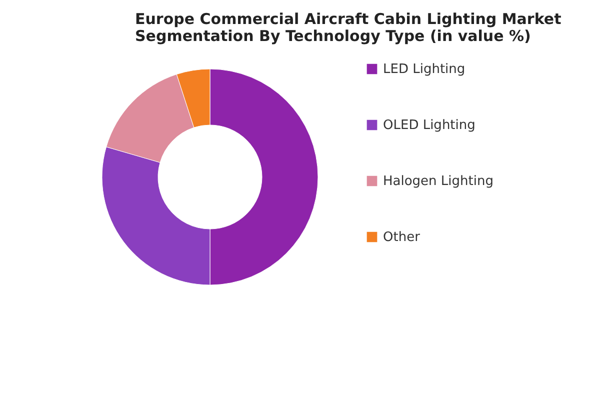  I want to click on legend-label: Other, so click(402, 237).